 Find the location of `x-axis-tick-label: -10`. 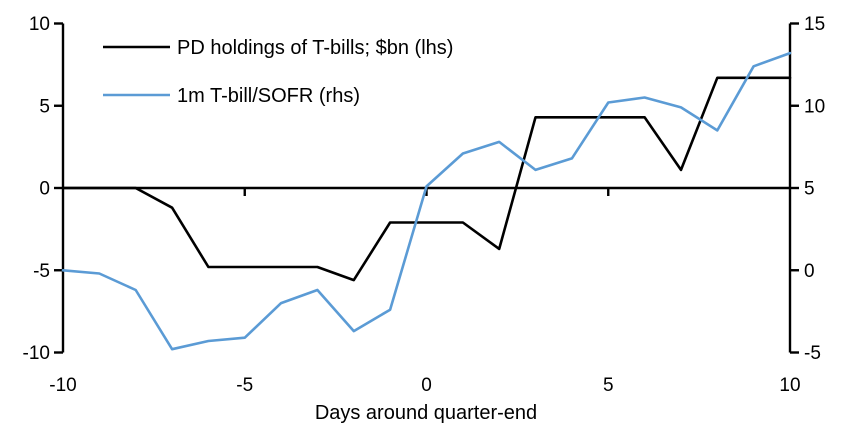

x-axis-tick-label: -10 is located at coordinates (62, 385).